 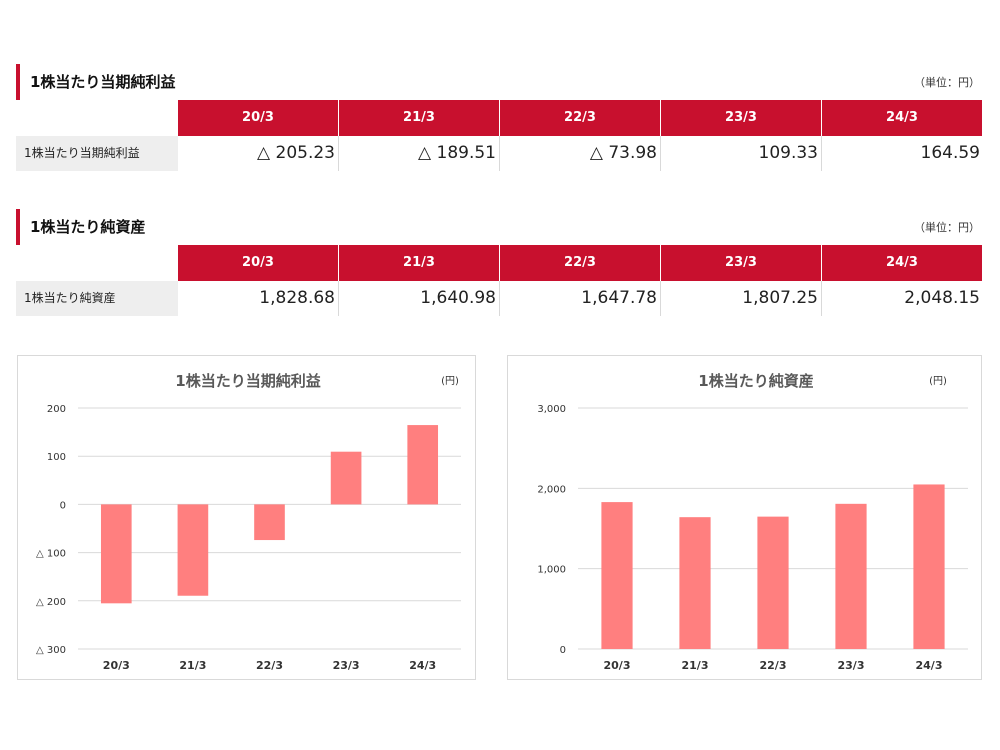 I want to click on bps-section-title: 1株当たり純資産, so click(x=80, y=227).